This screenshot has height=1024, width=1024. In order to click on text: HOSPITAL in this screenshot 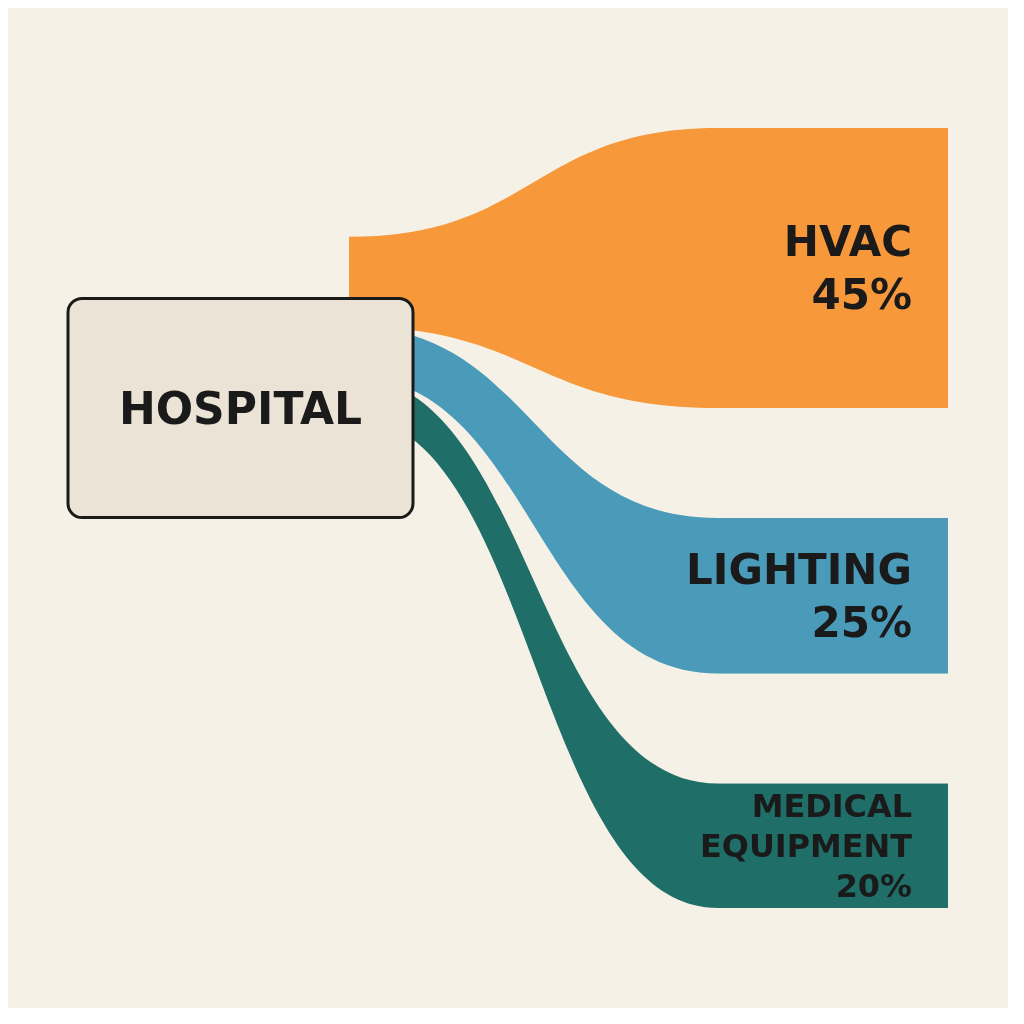, I will do `click(240, 408)`.